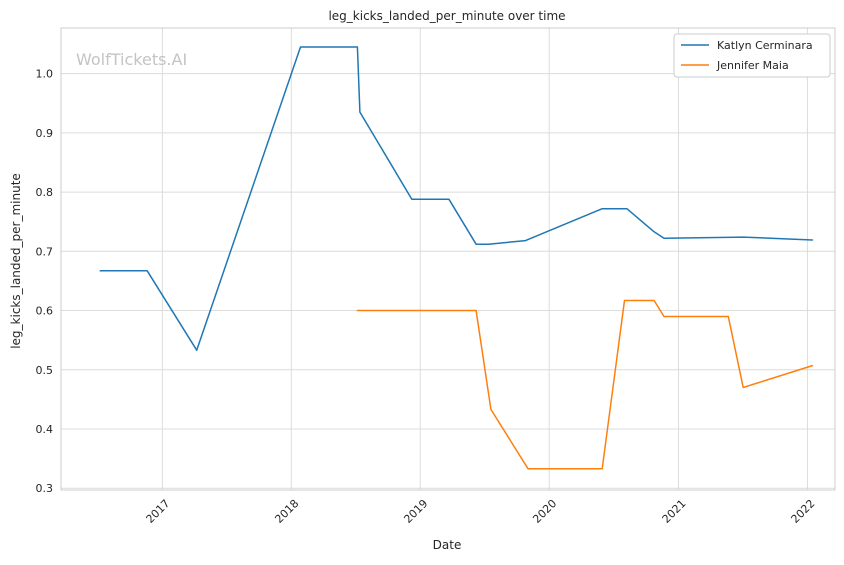  I want to click on legend-label-jennifer-maia: Jennifer Maia, so click(752, 65).